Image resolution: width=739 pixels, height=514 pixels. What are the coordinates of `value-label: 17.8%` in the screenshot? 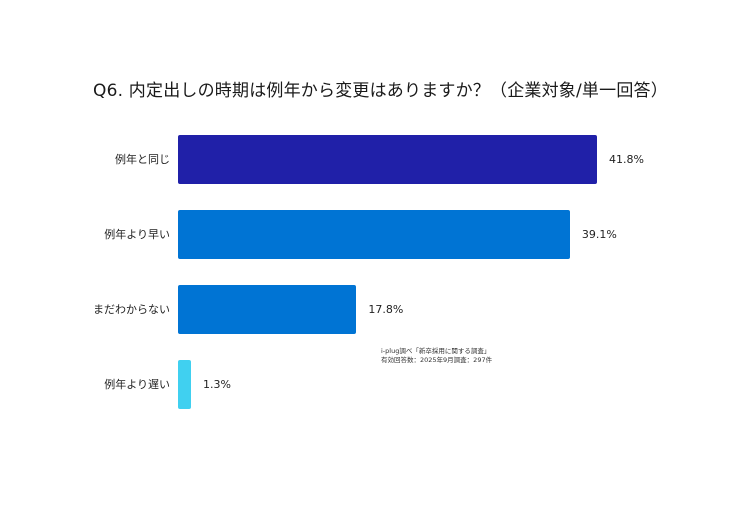 It's located at (386, 309).